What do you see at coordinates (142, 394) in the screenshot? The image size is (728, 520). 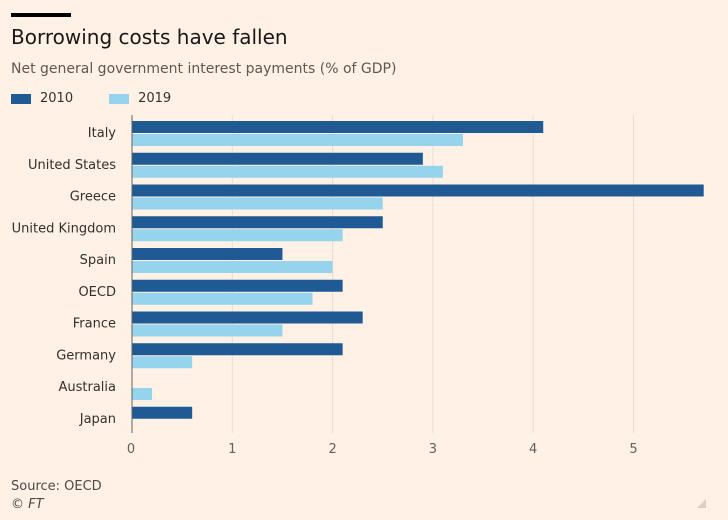 I see `bar-australia-2019` at bounding box center [142, 394].